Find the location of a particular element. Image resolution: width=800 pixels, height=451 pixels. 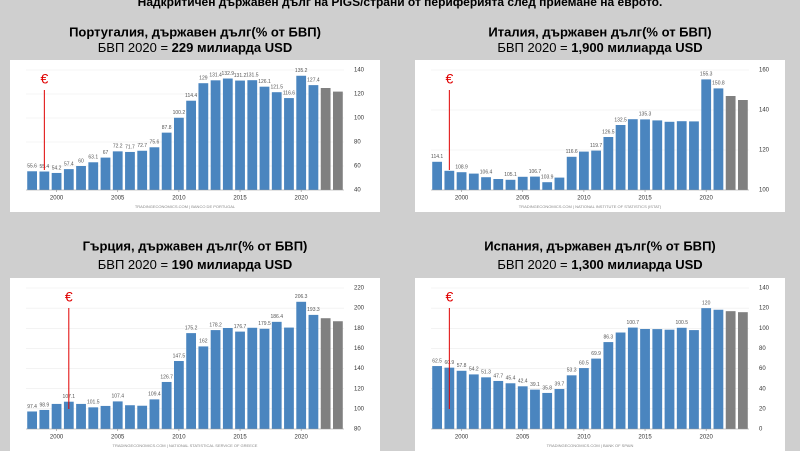

value-label: 62.5 is located at coordinates (437, 361).